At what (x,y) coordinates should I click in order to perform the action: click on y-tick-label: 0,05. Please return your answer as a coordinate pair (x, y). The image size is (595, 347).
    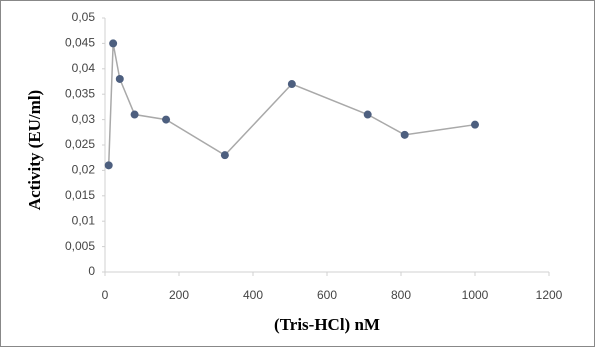
    Looking at the image, I should click on (84, 17).